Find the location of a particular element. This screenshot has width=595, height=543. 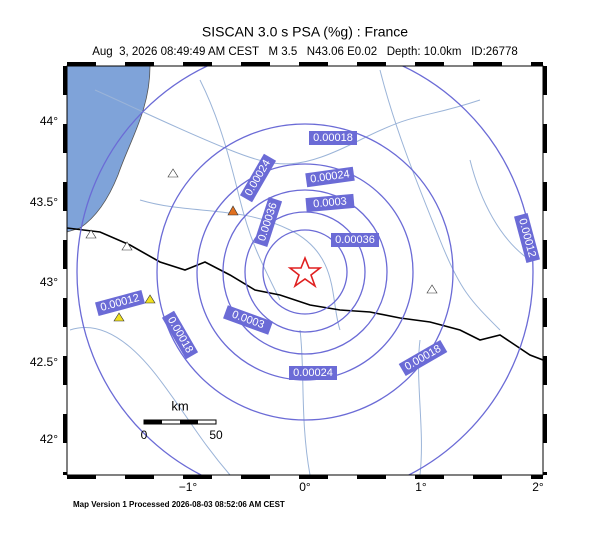

contour-label: 0.00018 is located at coordinates (333, 138).